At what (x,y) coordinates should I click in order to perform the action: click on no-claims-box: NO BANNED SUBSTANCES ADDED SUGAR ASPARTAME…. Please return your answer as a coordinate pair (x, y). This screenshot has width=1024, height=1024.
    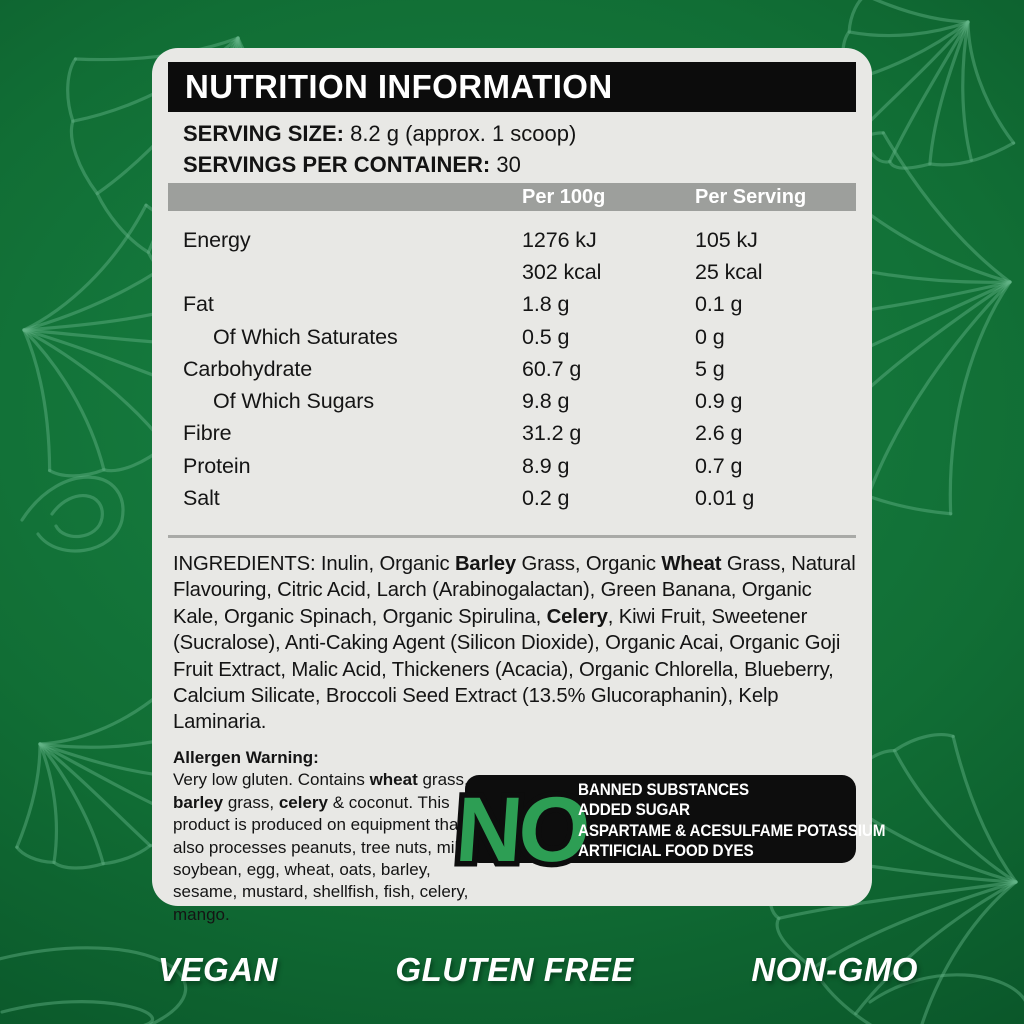
    Looking at the image, I should click on (666, 830).